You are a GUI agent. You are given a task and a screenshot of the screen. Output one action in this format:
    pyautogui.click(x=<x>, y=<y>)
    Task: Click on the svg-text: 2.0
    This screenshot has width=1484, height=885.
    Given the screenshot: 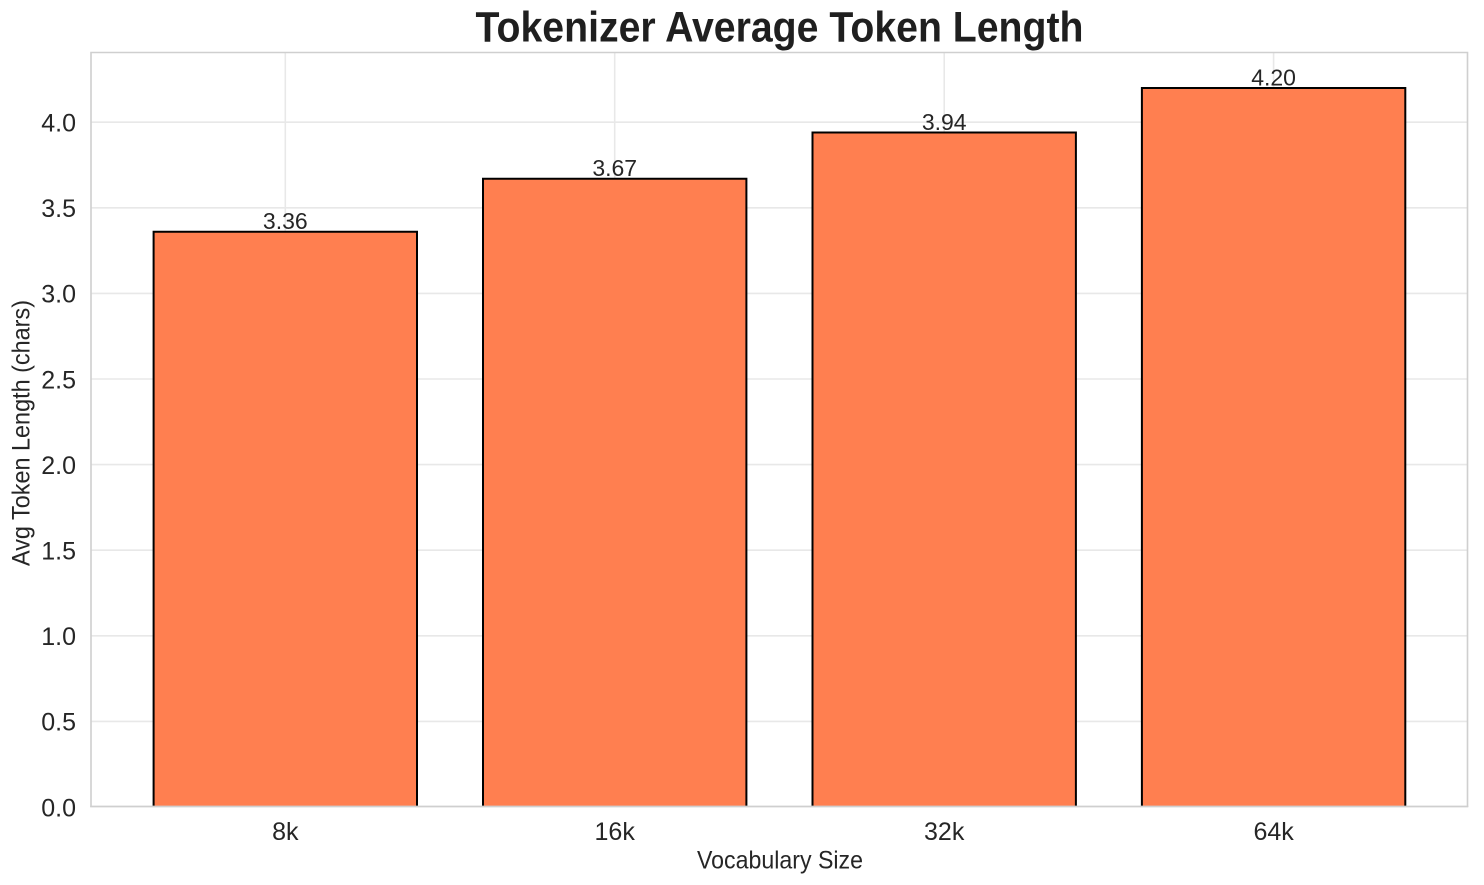 What is the action you would take?
    pyautogui.click(x=58, y=466)
    